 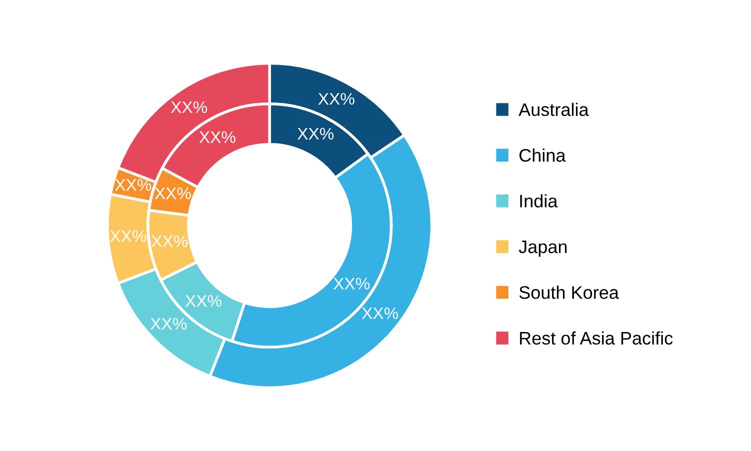 I want to click on legend-label: Japan, so click(x=542, y=248).